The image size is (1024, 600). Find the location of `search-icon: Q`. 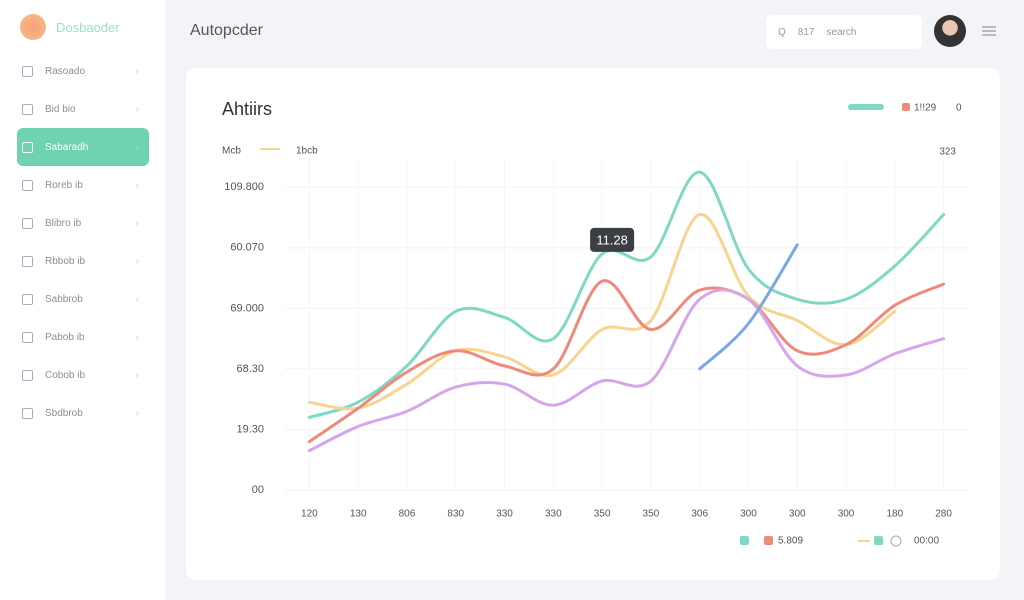

search-icon: Q is located at coordinates (782, 32).